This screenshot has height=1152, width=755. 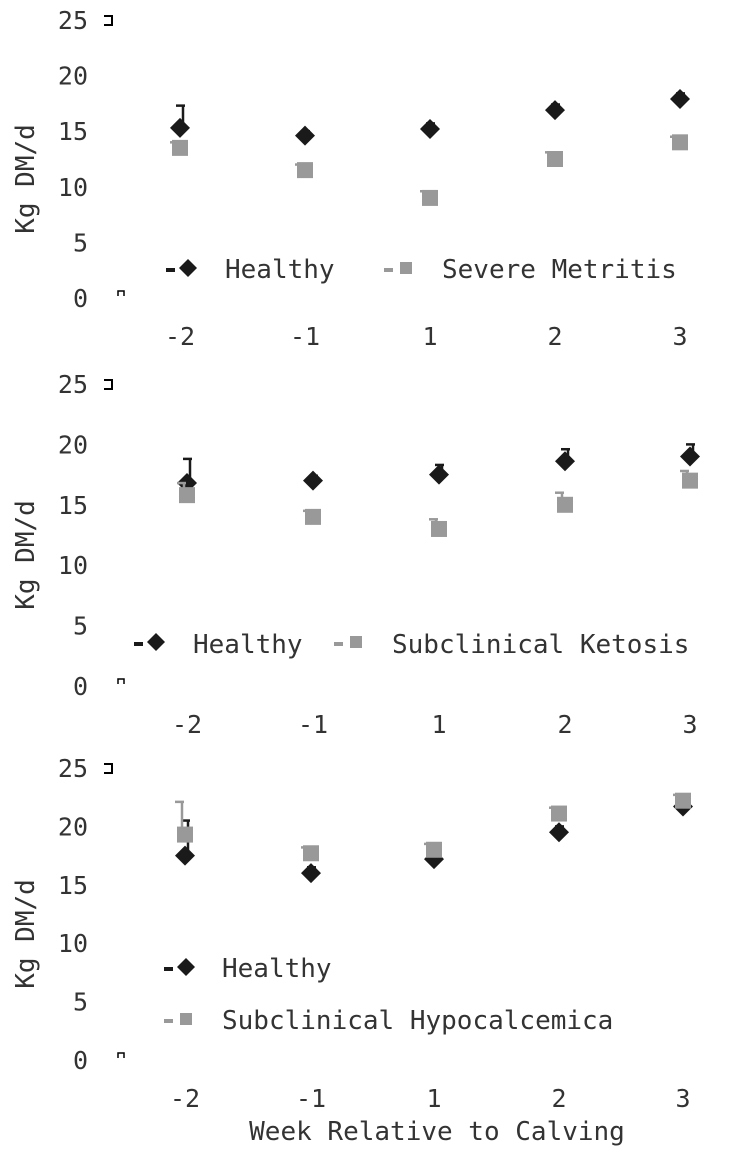 I want to click on legend-entry: Subclinical Hypocalcemica, so click(x=388, y=1021).